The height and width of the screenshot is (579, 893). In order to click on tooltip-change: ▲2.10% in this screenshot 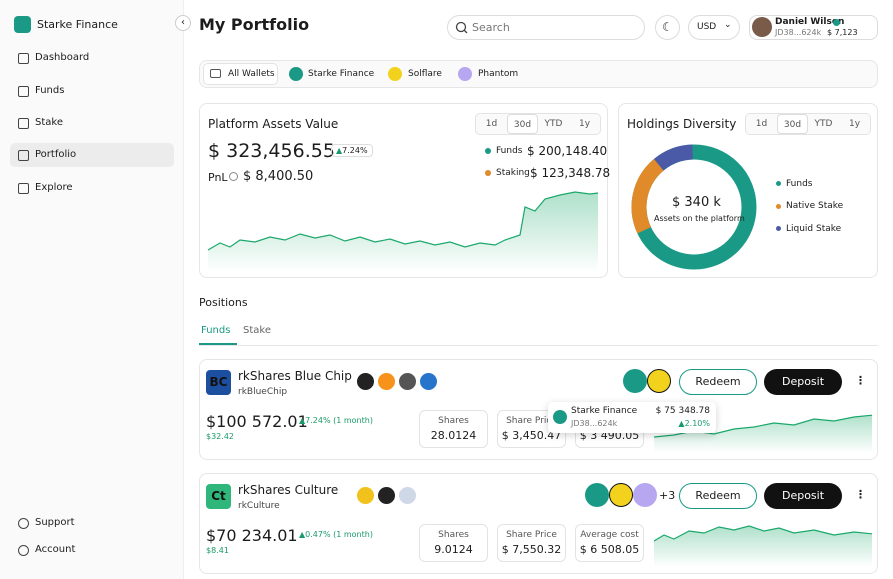, I will do `click(694, 423)`.